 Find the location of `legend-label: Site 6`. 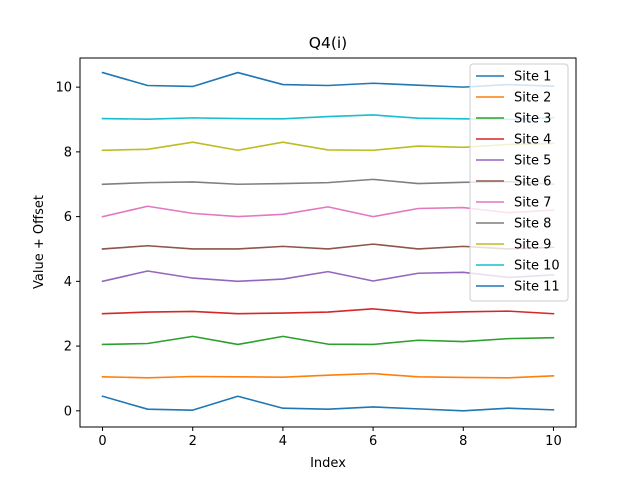

legend-label: Site 6 is located at coordinates (532, 182).